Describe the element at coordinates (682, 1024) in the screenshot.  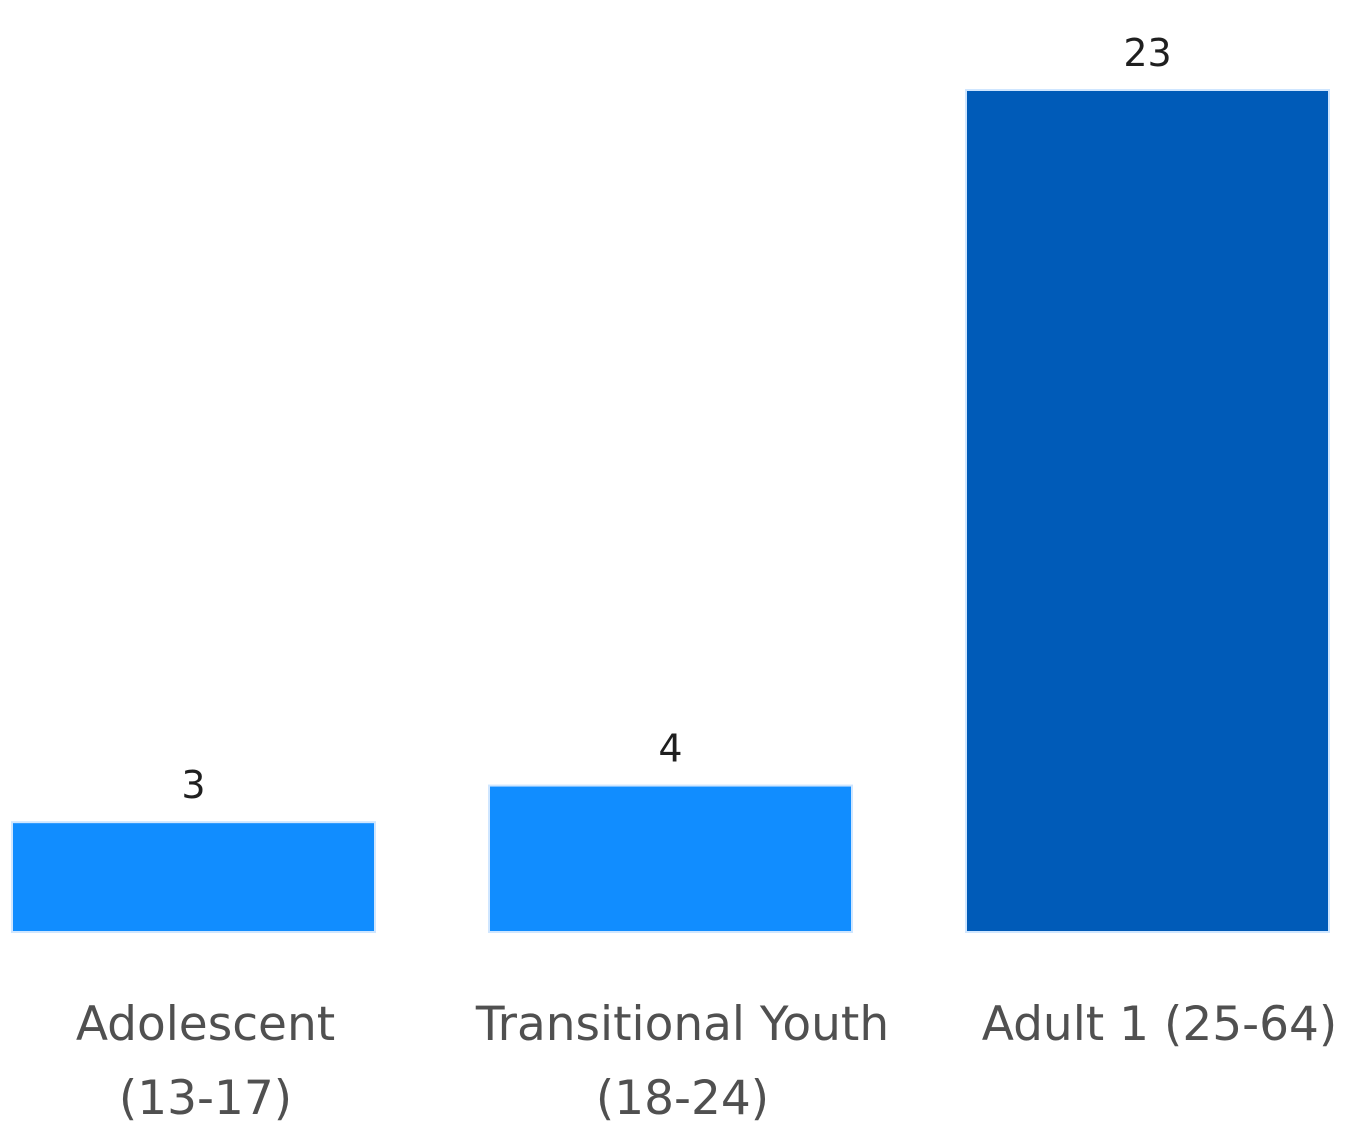
I see `category-label-1-line-0: Transitional Youth` at that location.